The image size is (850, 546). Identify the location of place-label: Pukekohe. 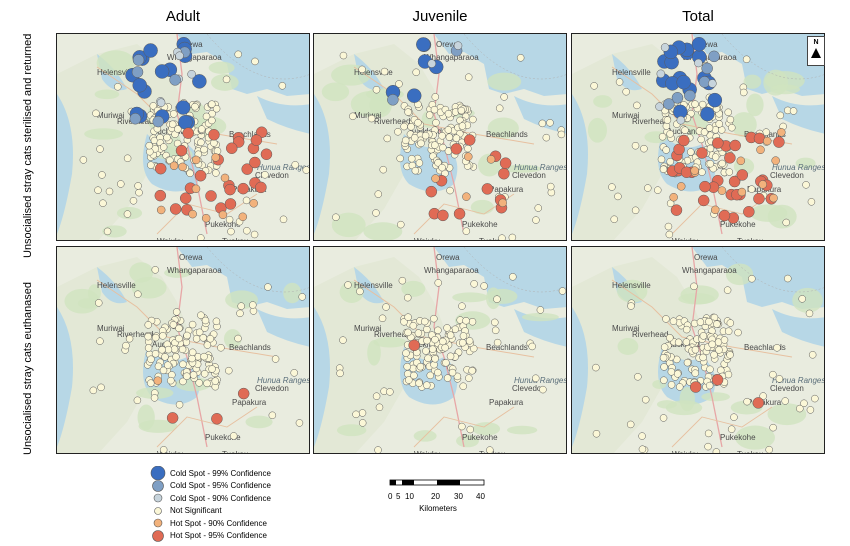
(738, 437).